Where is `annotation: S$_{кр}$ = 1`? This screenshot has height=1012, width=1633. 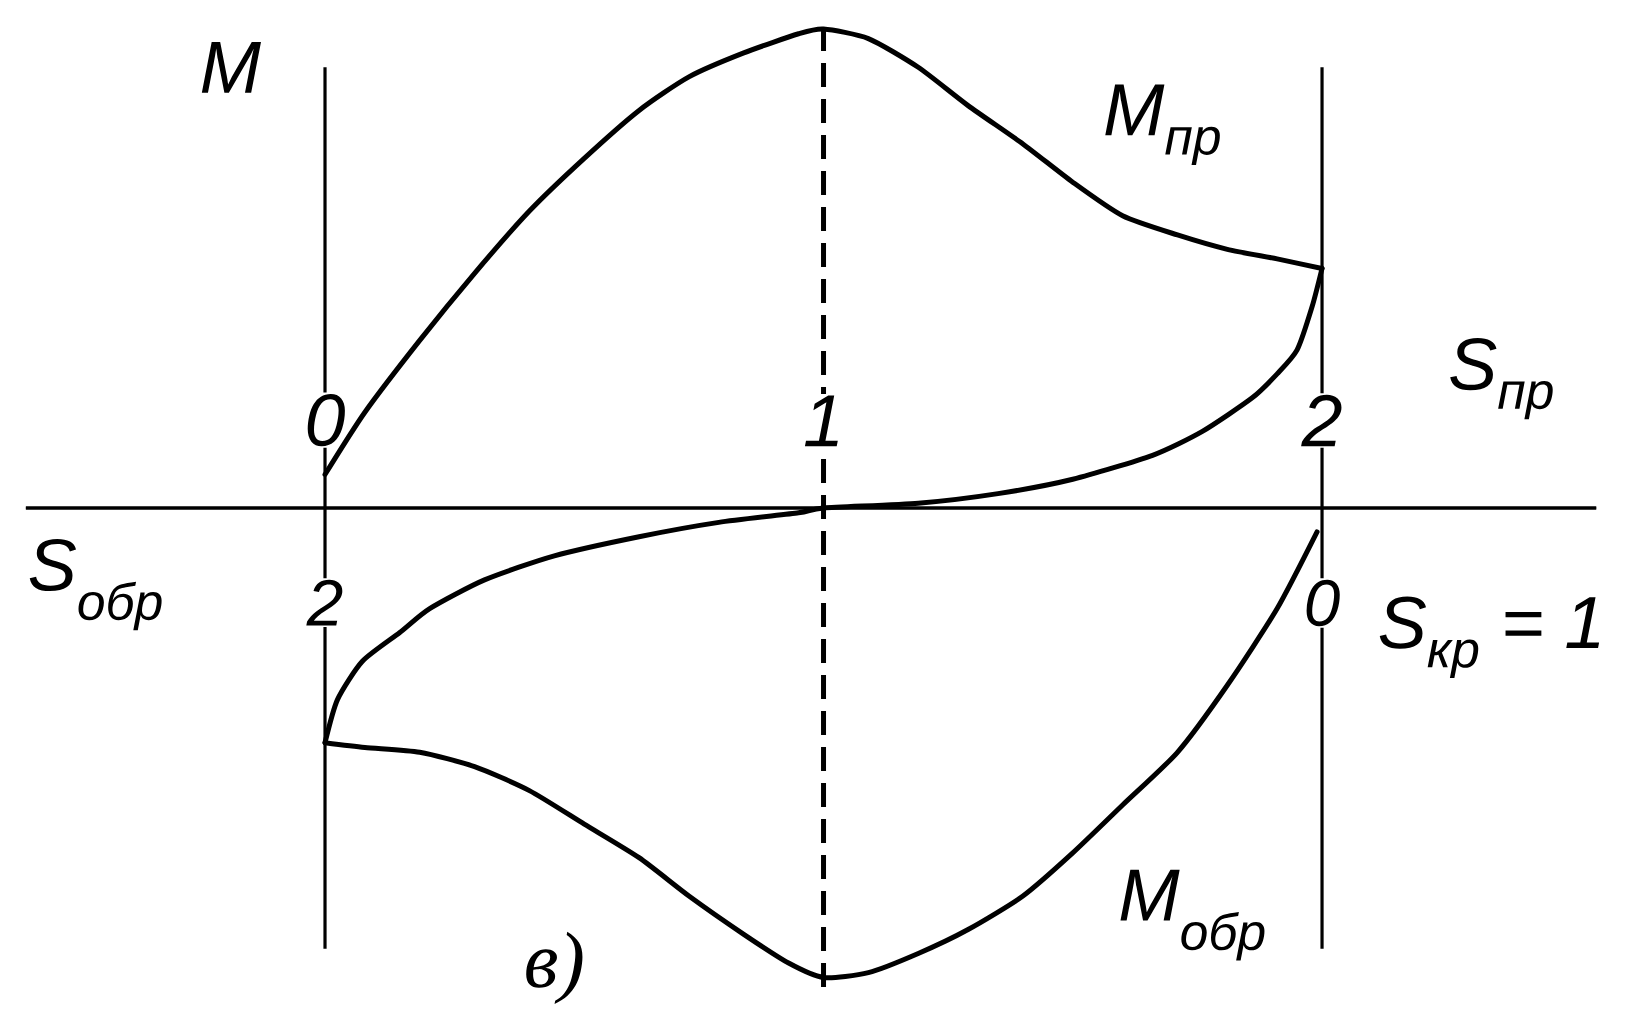 annotation: S$_{кр}$ = 1 is located at coordinates (1489, 637).